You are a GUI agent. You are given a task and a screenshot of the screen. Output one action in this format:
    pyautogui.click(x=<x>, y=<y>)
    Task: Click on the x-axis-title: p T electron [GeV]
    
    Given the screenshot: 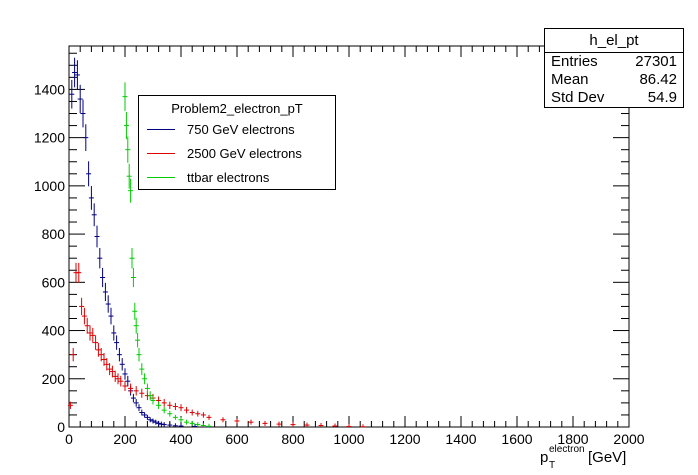 What is the action you would take?
    pyautogui.click(x=583, y=457)
    